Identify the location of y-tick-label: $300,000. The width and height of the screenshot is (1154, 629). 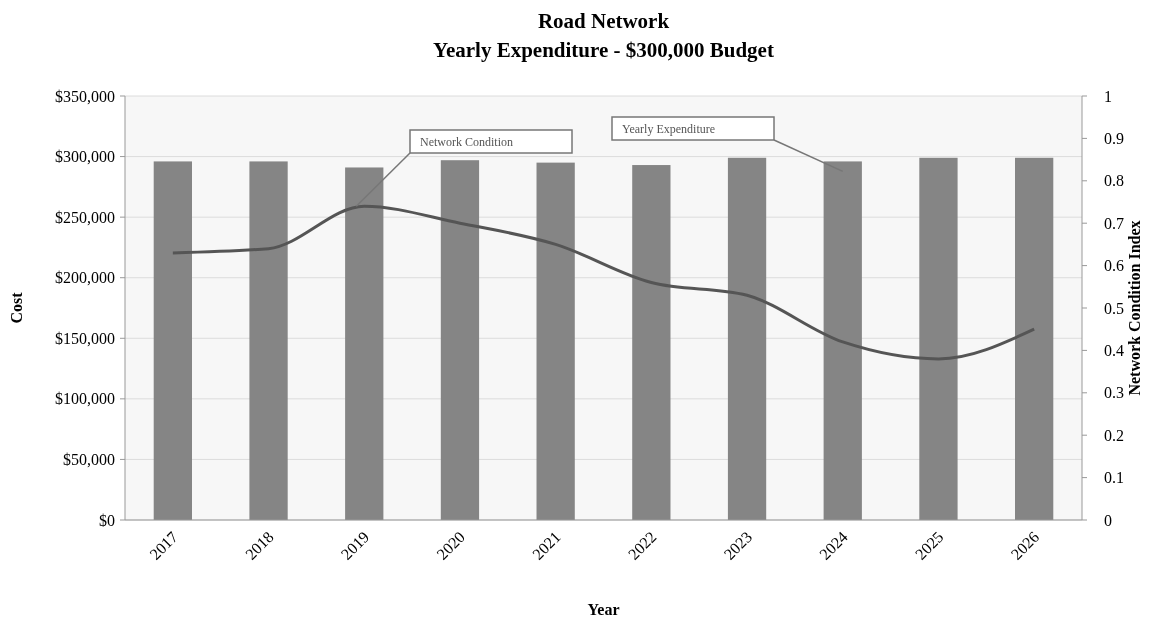
(85, 157).